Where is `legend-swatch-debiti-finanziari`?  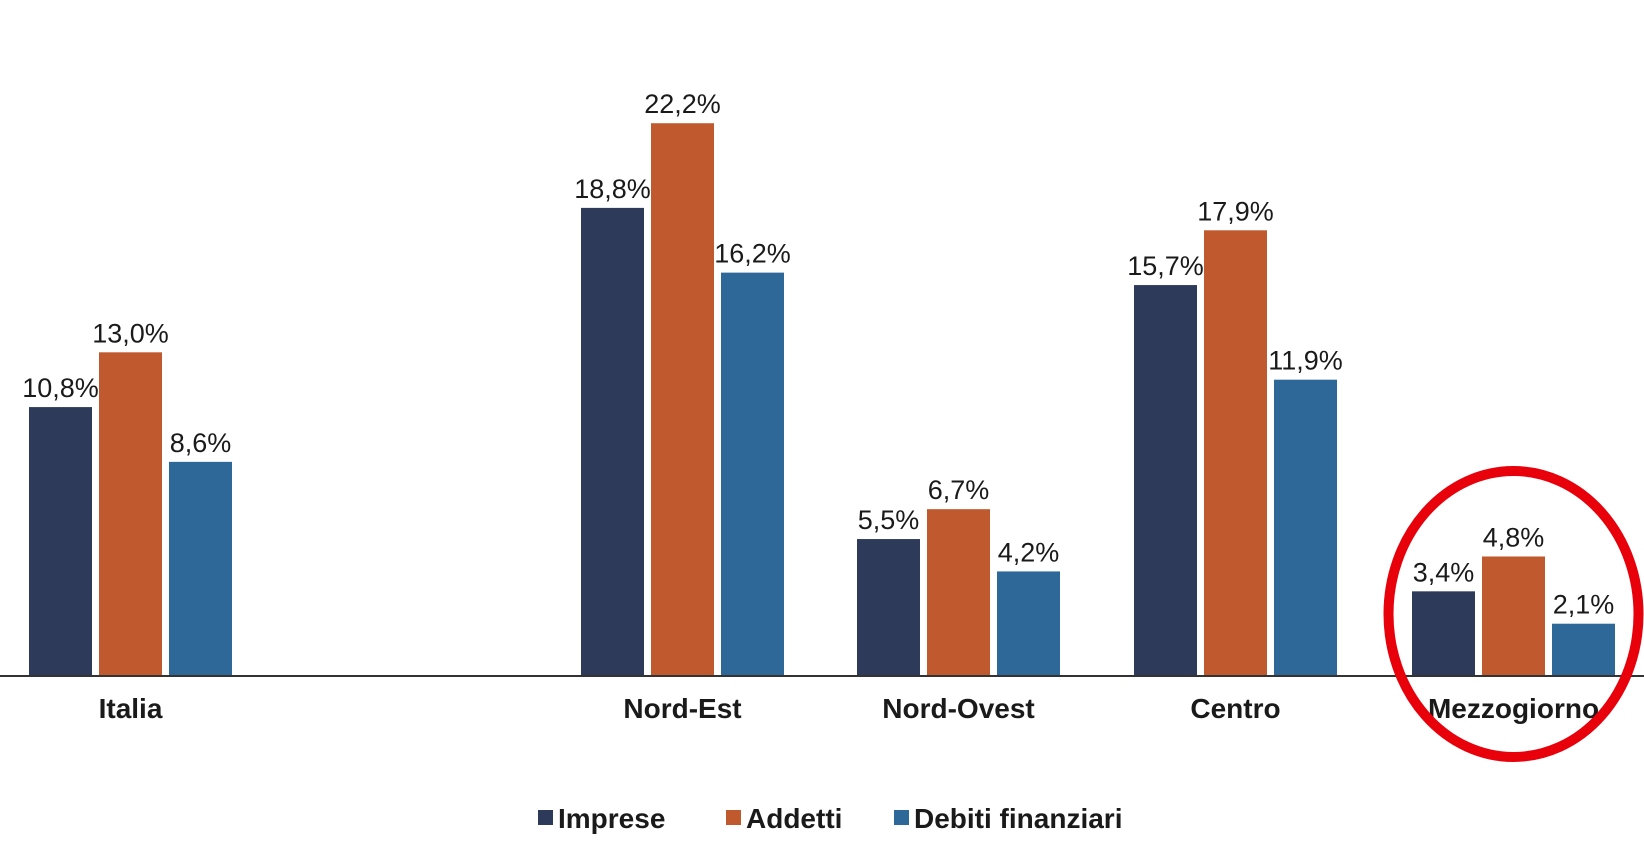
legend-swatch-debiti-finanziari is located at coordinates (901, 817).